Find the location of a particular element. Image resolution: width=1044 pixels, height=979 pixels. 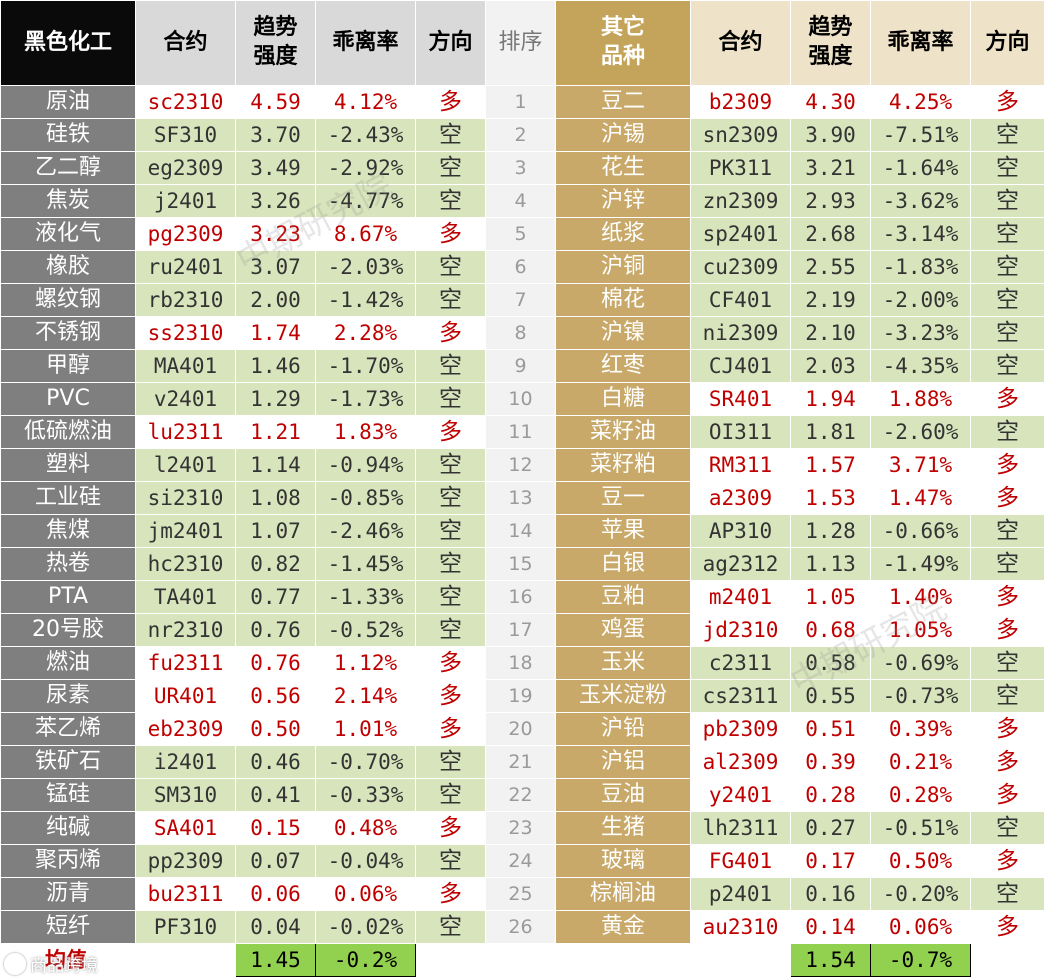

left-contract-cell: MA401 is located at coordinates (185, 366).